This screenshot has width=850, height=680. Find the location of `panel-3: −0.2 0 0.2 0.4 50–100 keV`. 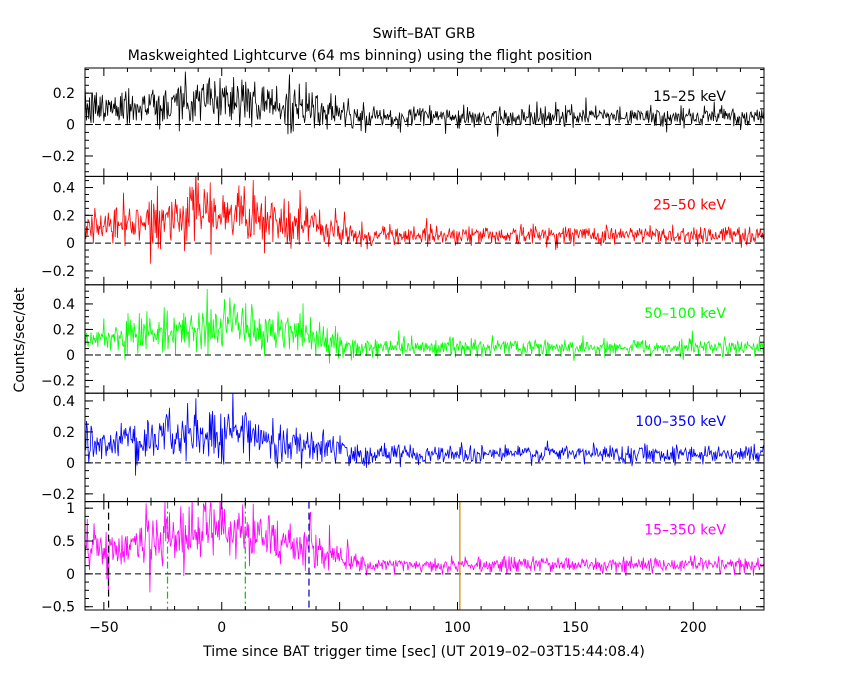

panel-3: −0.2 0 0.2 0.4 50–100 keV is located at coordinates (403, 339).